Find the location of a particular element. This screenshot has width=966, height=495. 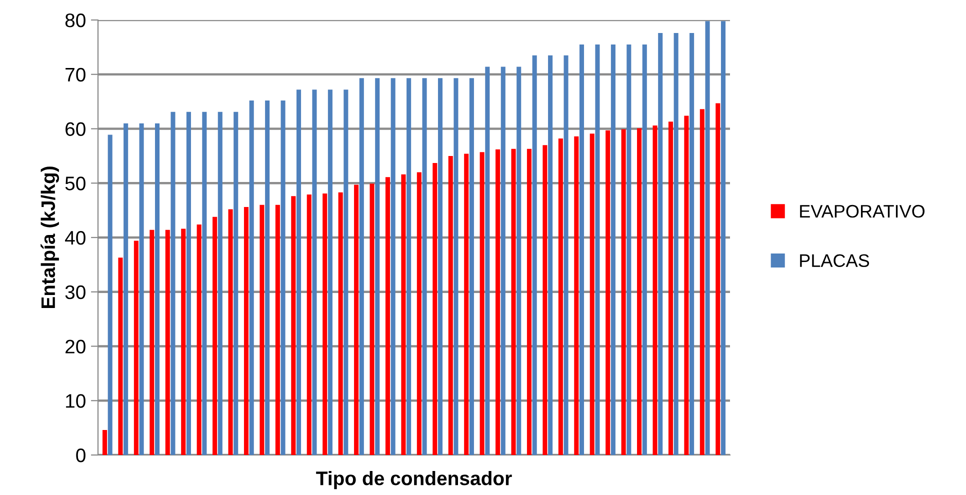

legend-label: PLACAS is located at coordinates (835, 261).